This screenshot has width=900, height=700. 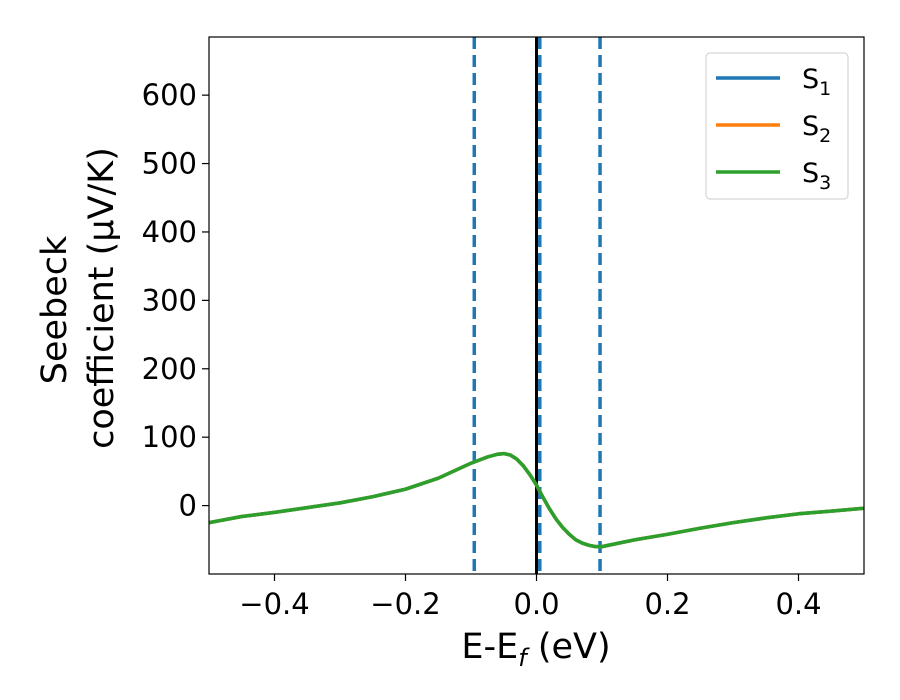 What do you see at coordinates (810, 126) in the screenshot?
I see `legend-label-main-2: S` at bounding box center [810, 126].